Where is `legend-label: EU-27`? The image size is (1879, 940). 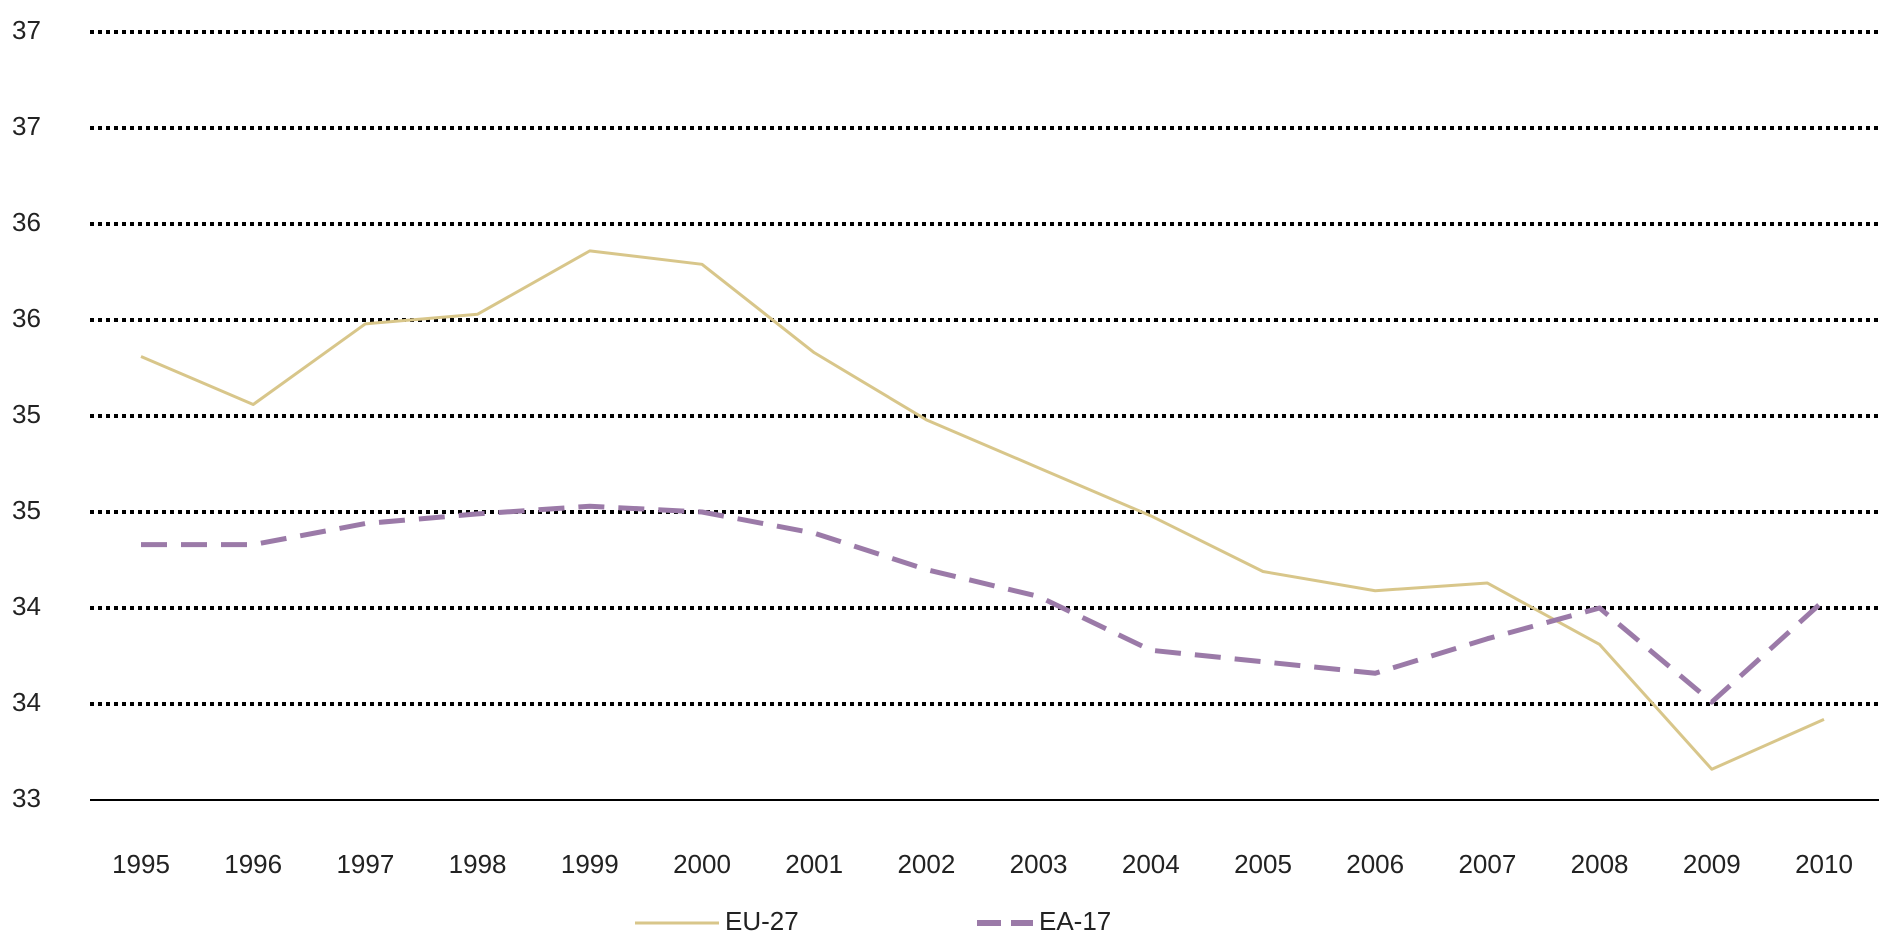 legend-label: EU-27 is located at coordinates (762, 921).